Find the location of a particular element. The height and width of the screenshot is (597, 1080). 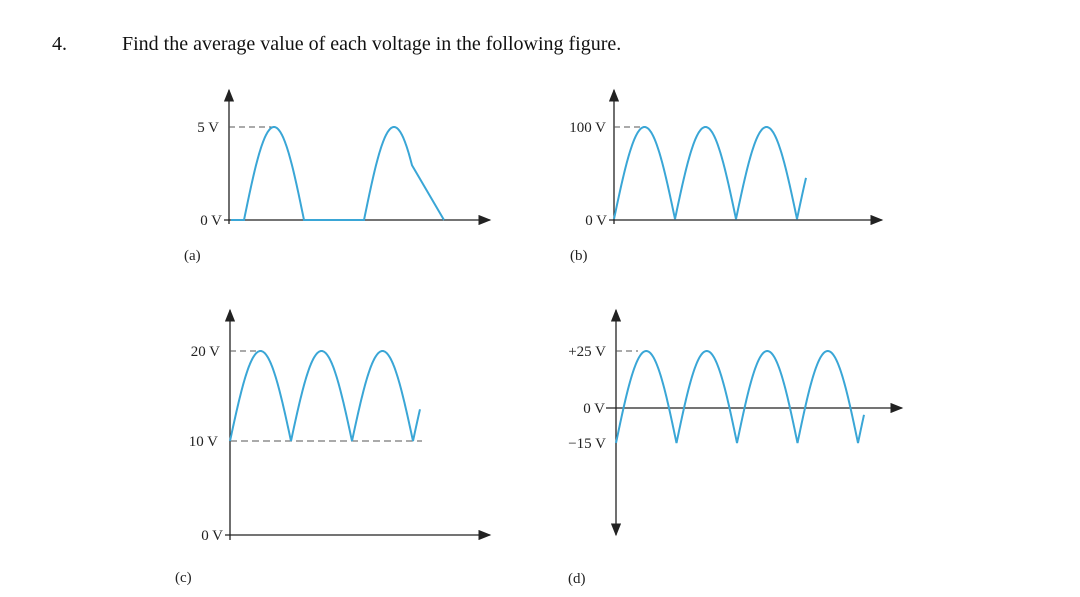

figure-a: 5 V 0 V (a) is located at coordinates (338, 176).